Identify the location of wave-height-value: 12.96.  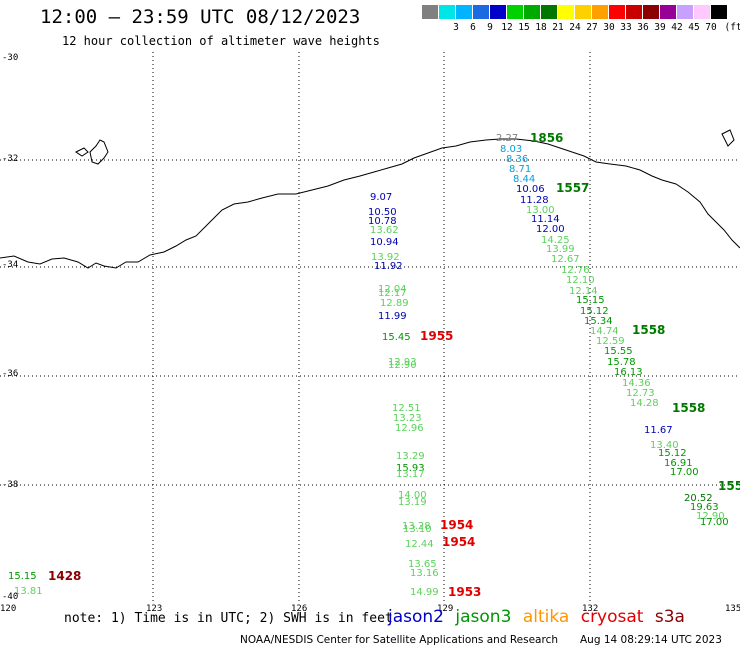
(409, 428).